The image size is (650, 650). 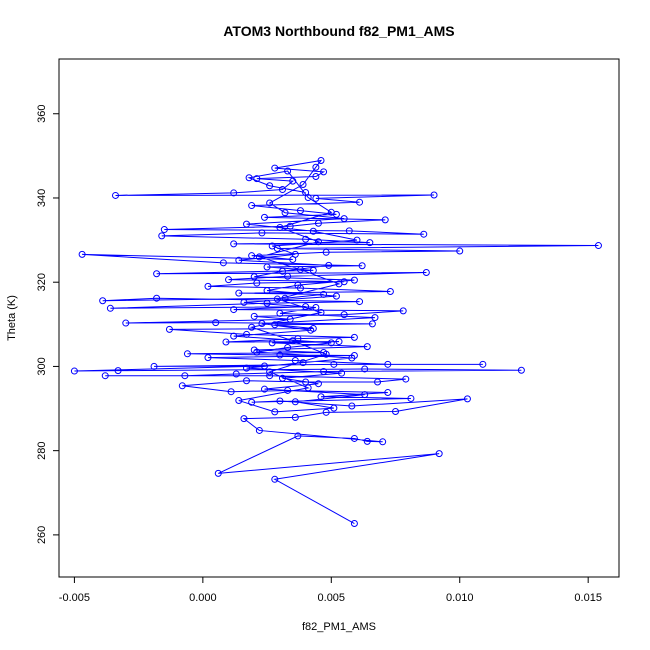 I want to click on y-tick-label: 340, so click(x=42, y=198).